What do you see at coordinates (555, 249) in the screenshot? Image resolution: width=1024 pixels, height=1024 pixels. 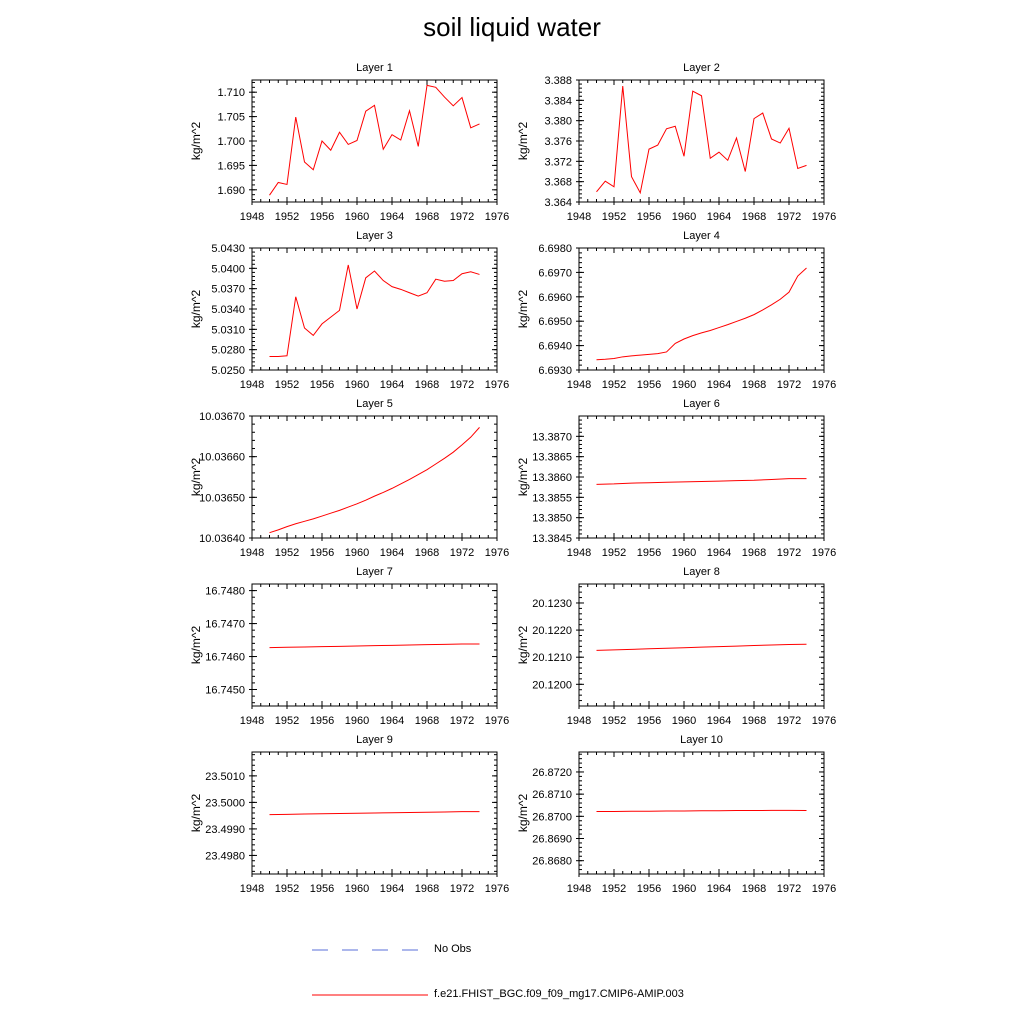 I see `y-tick-label: 6.6980` at bounding box center [555, 249].